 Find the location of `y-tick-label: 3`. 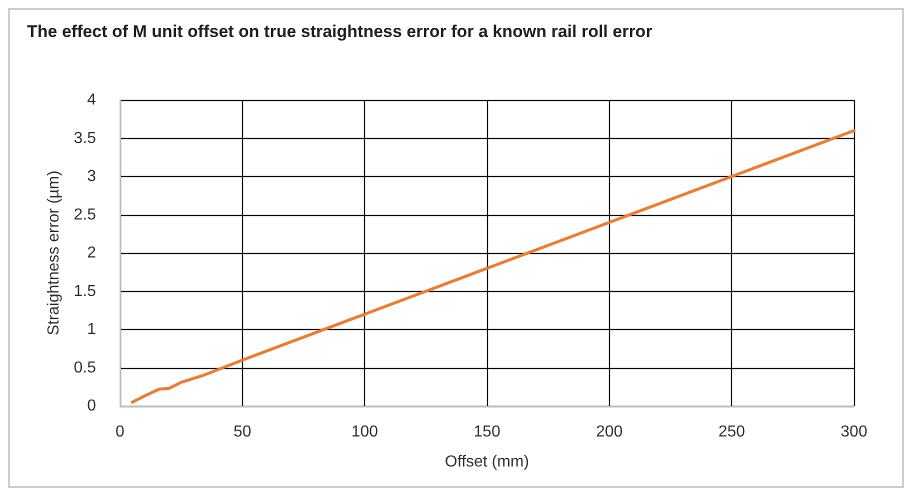

y-tick-label: 3 is located at coordinates (91, 176).